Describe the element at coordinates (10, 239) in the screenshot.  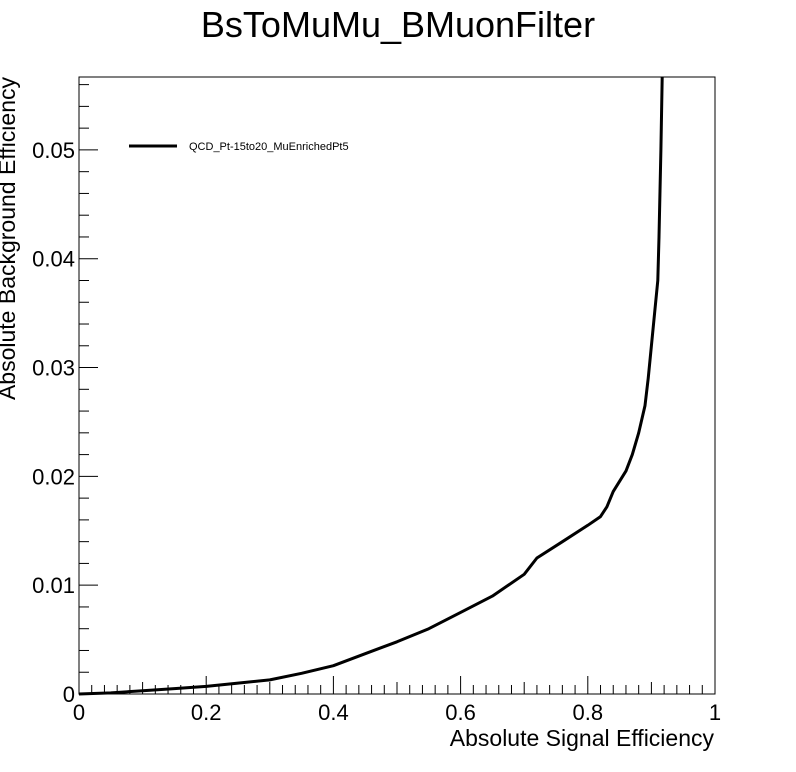
I see `y-axis-label: Absolute Background Efficiency` at that location.